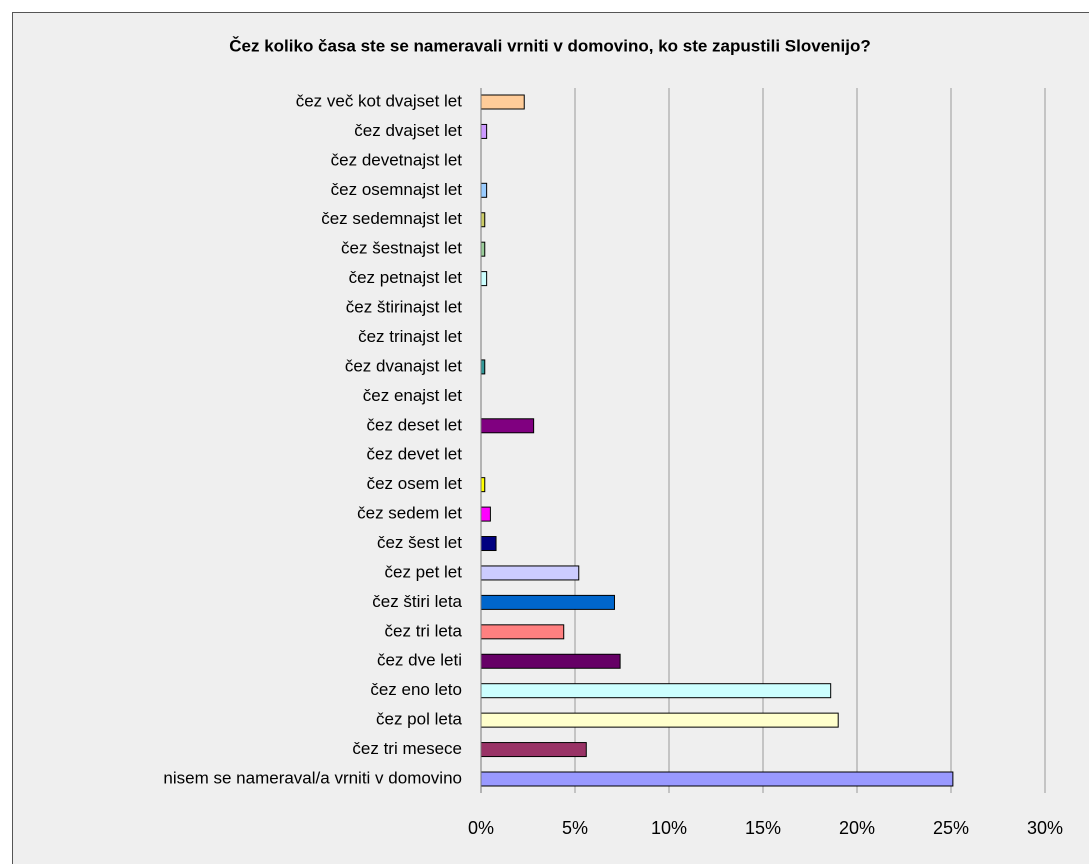 The height and width of the screenshot is (864, 1089). What do you see at coordinates (669, 828) in the screenshot?
I see `x-tick-label: 10%` at bounding box center [669, 828].